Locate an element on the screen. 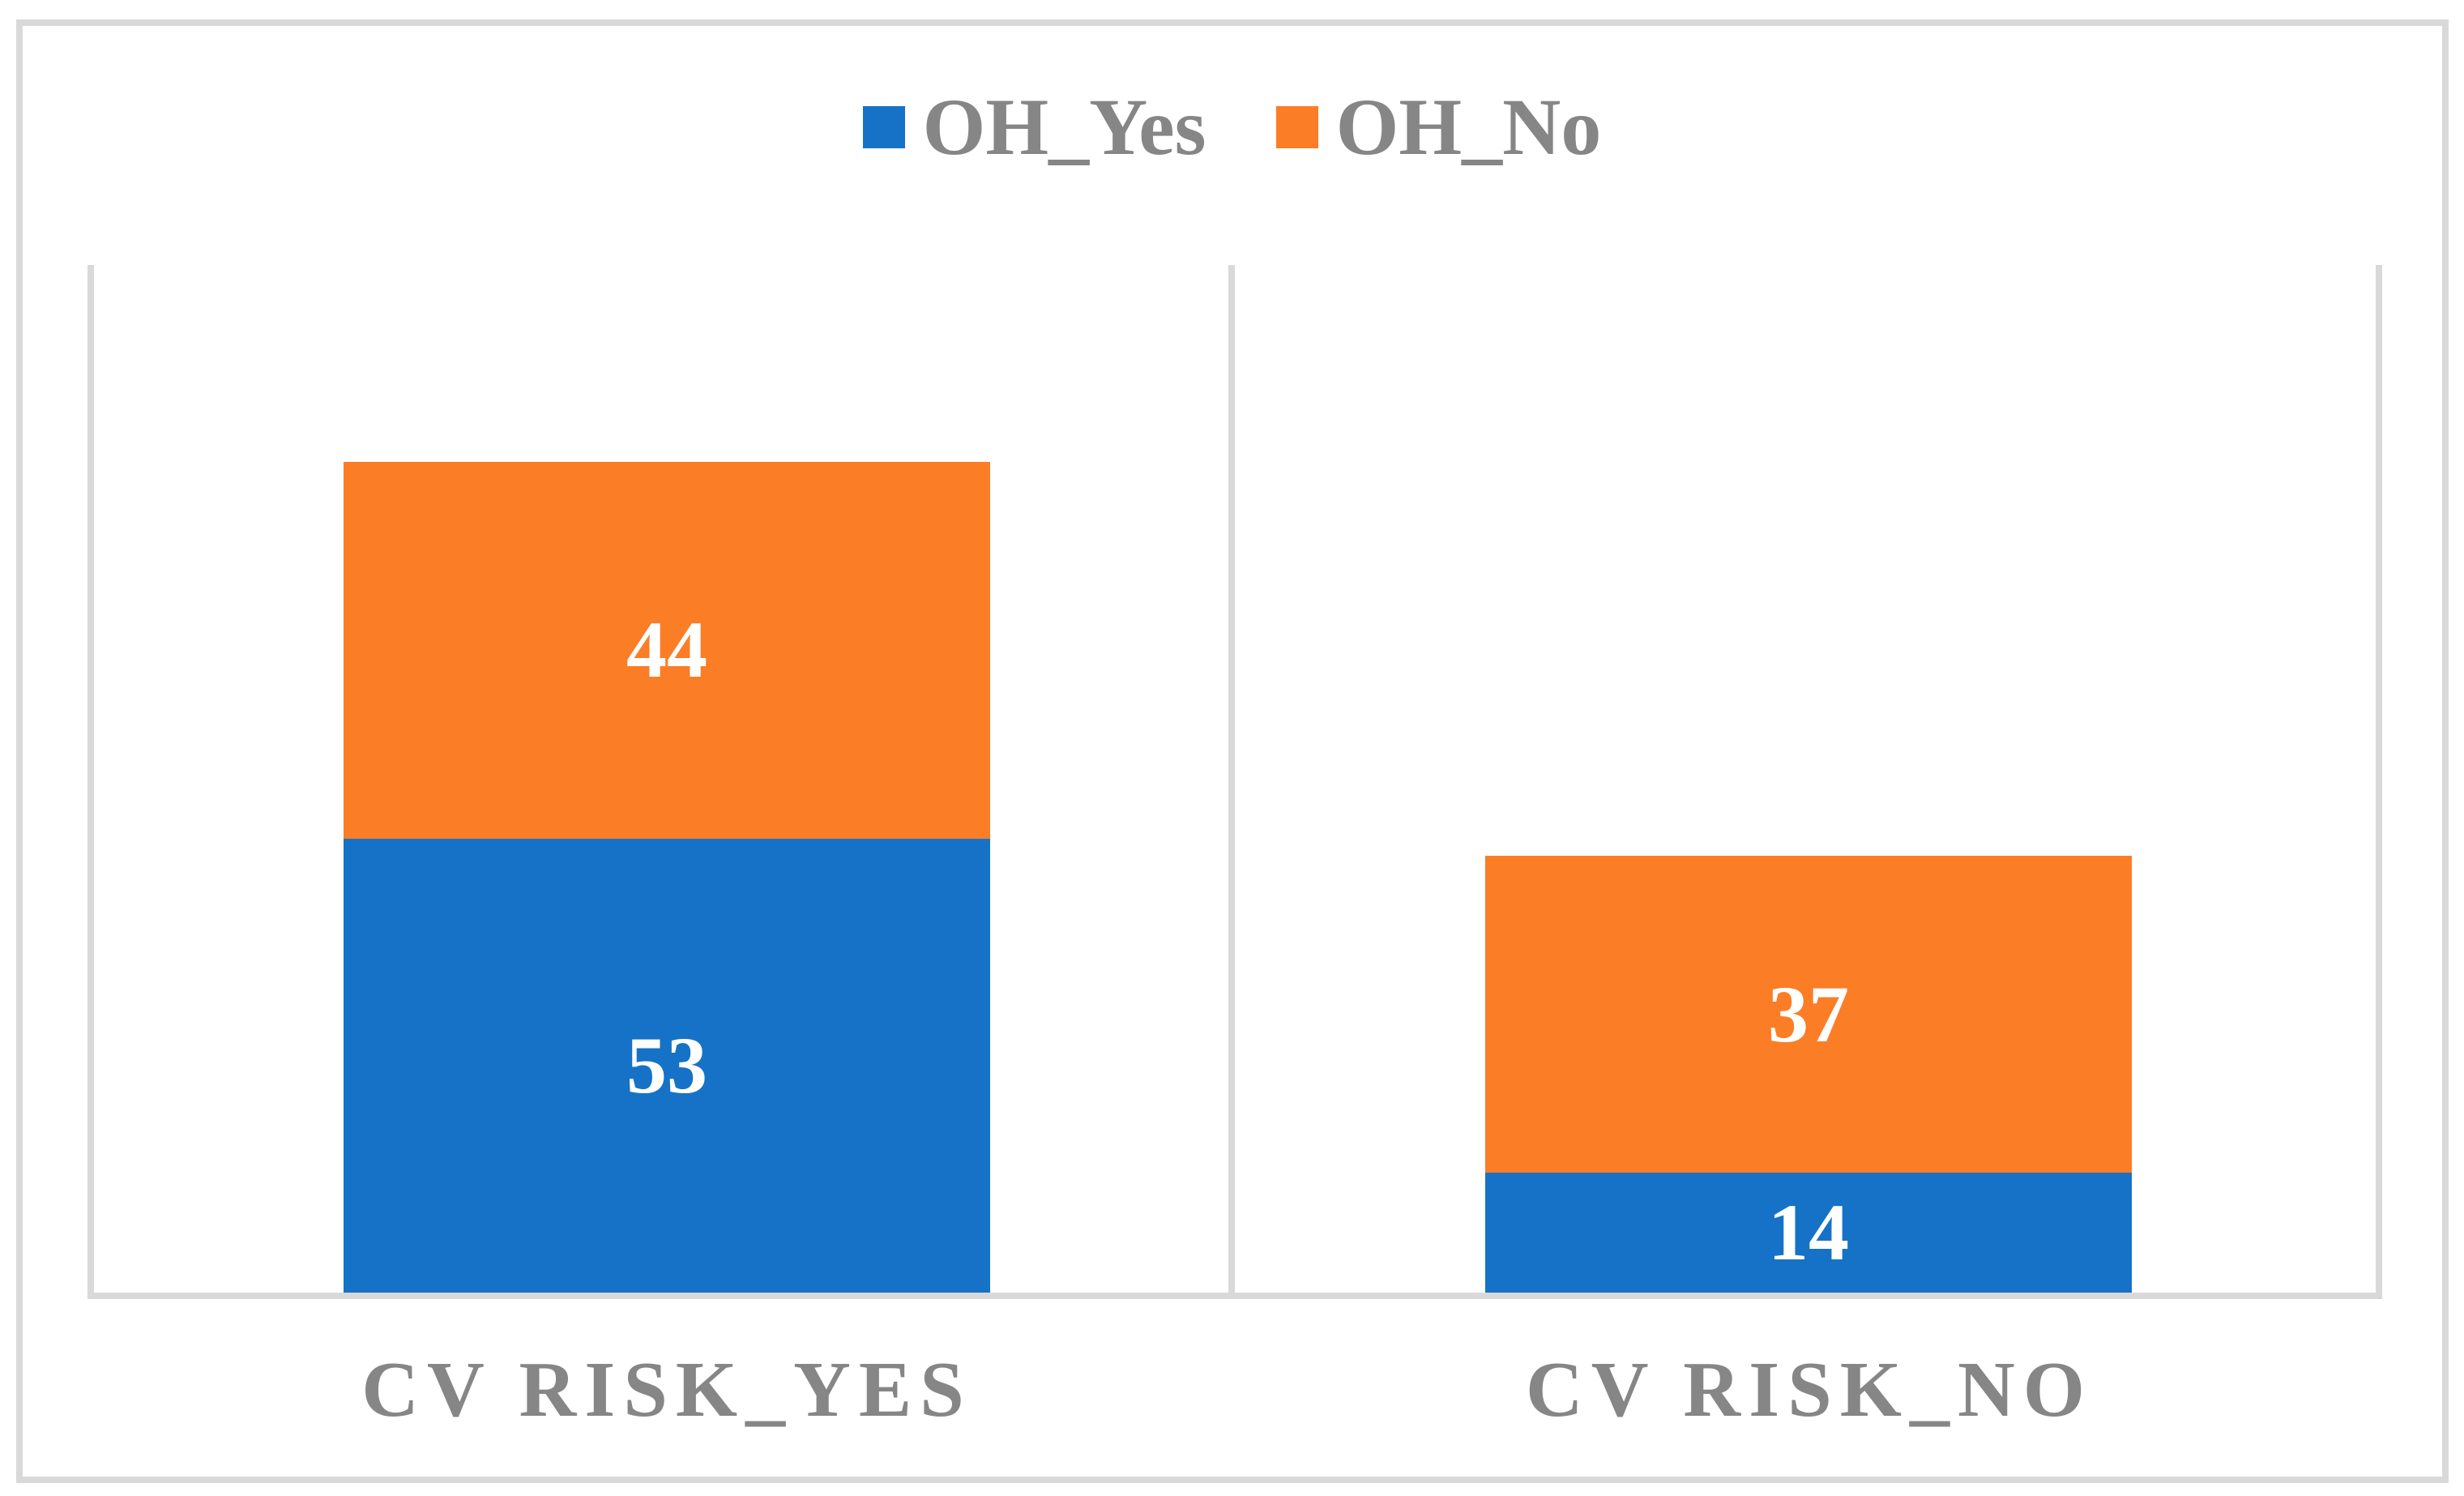 This screenshot has width=2464, height=1496. value-label: 14 is located at coordinates (1809, 1232).